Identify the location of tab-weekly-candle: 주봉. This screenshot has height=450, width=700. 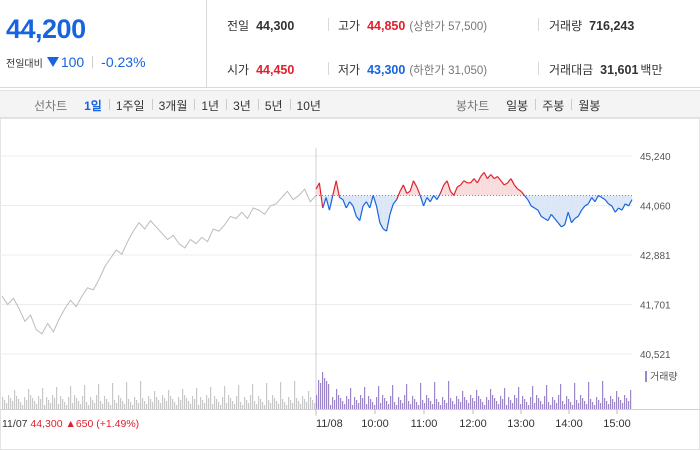
(553, 105).